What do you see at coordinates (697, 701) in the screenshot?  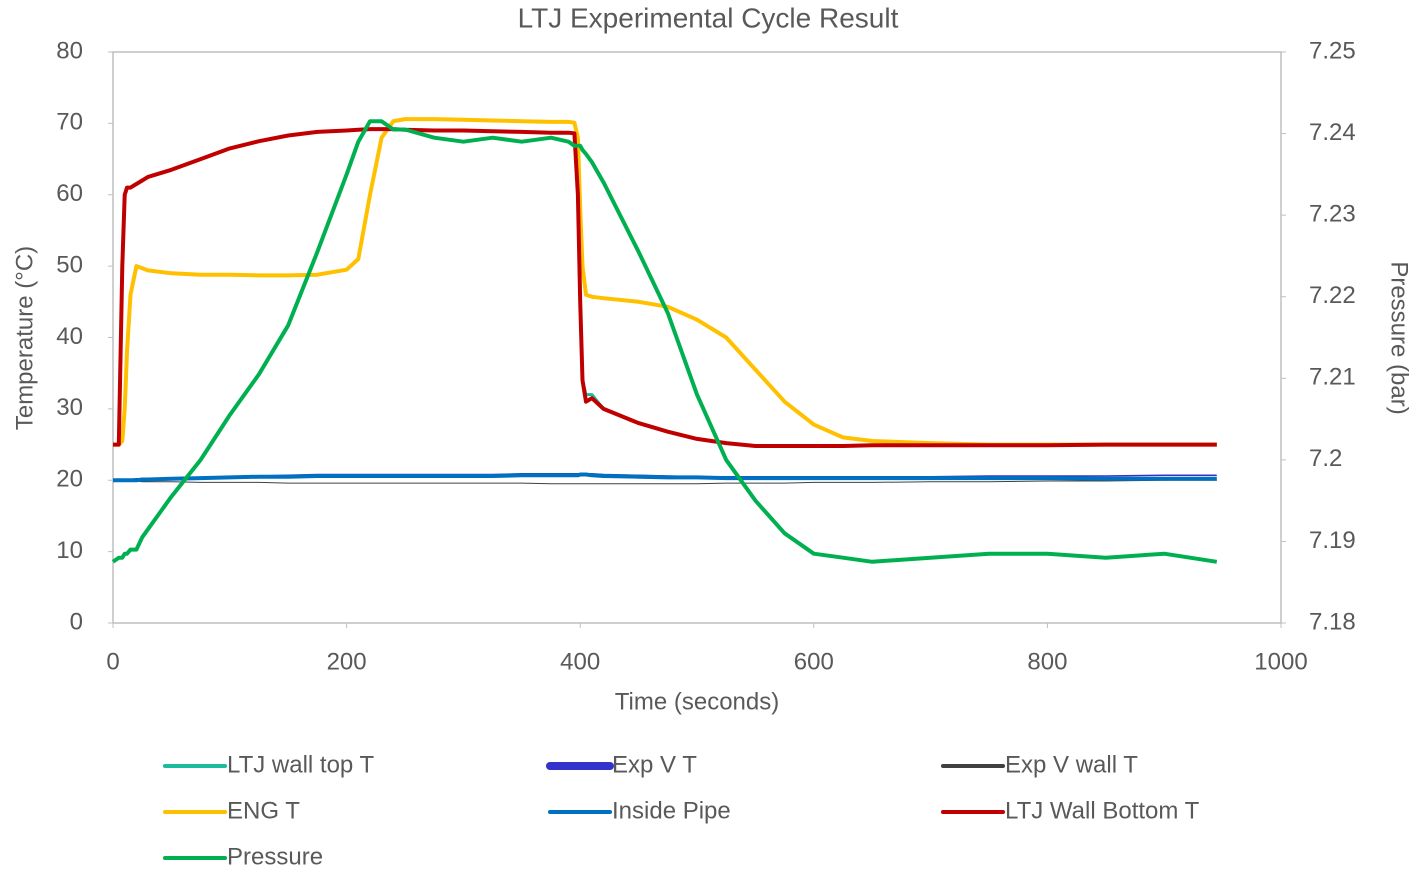 I see `x-axis-label: Time (seconds)` at bounding box center [697, 701].